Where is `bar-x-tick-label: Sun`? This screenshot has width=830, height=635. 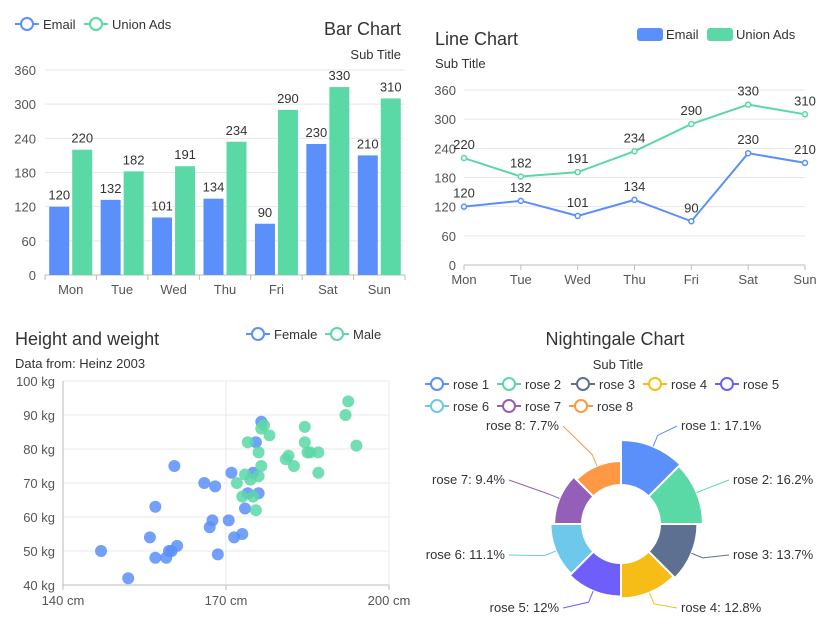 bar-x-tick-label: Sun is located at coordinates (379, 289).